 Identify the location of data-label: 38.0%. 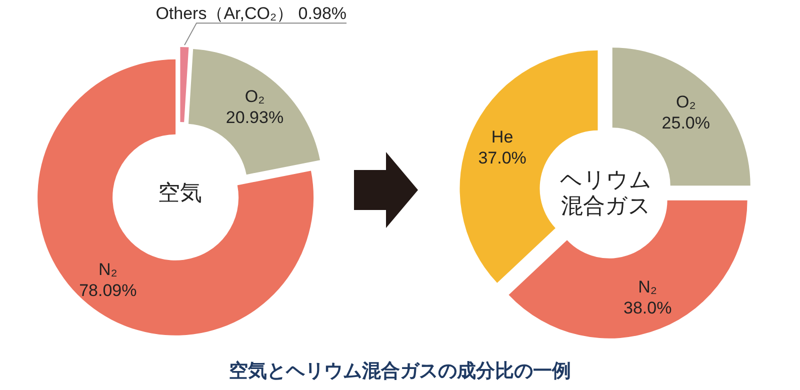
(647, 308).